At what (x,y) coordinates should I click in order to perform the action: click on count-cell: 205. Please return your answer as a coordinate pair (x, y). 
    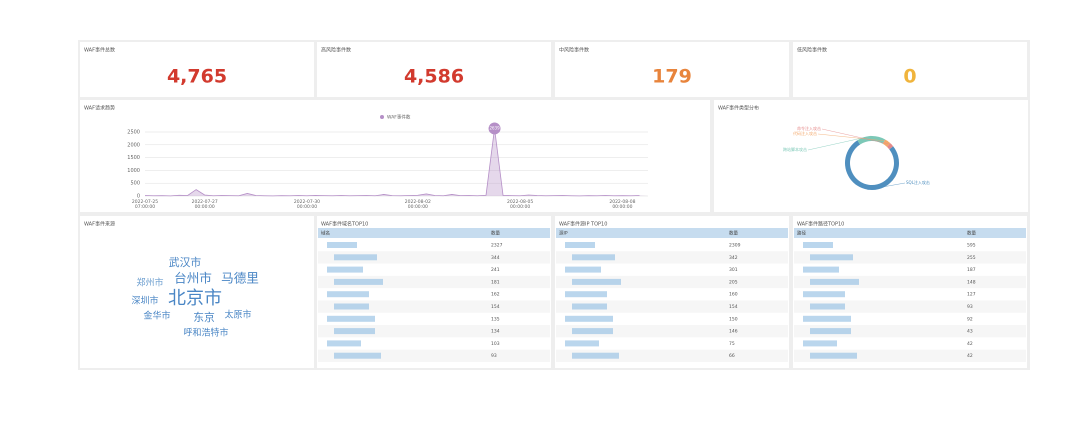
    Looking at the image, I should click on (733, 282).